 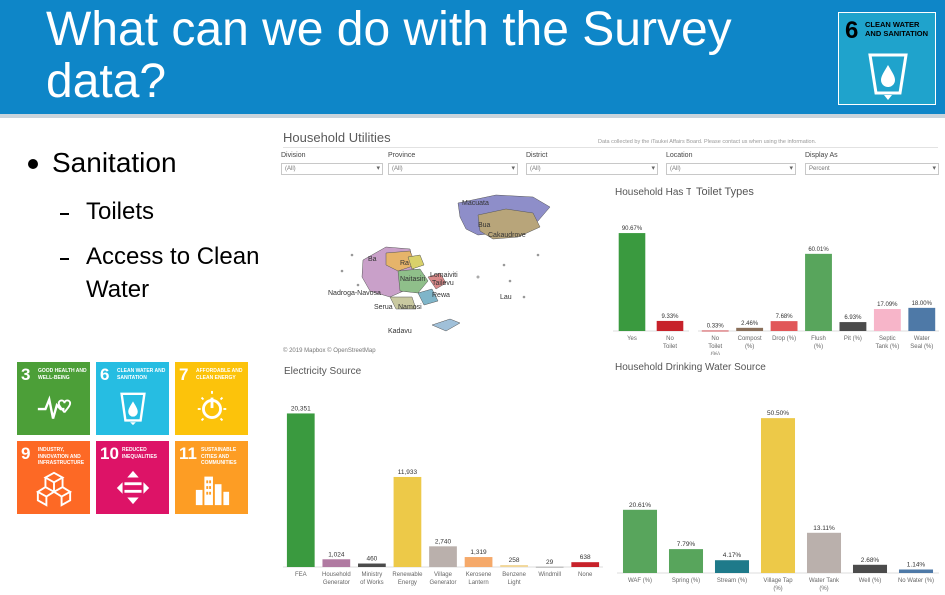 I want to click on map-label: Lau, so click(x=506, y=297).